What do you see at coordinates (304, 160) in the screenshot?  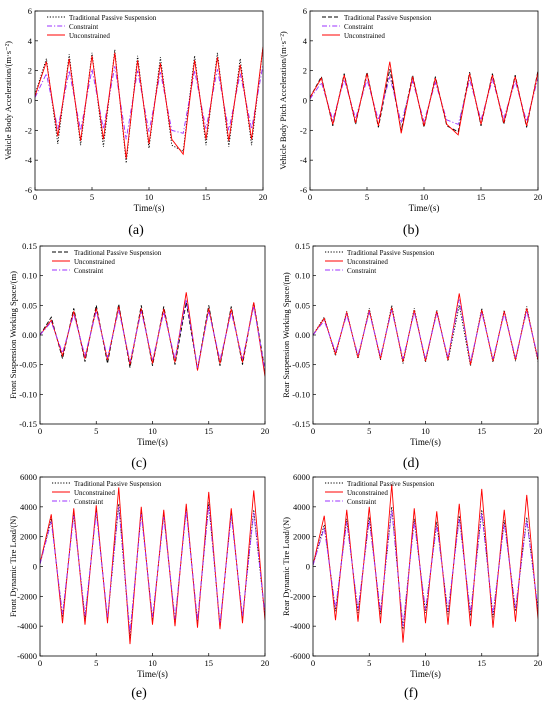 I see `y-tick-label: -4` at bounding box center [304, 160].